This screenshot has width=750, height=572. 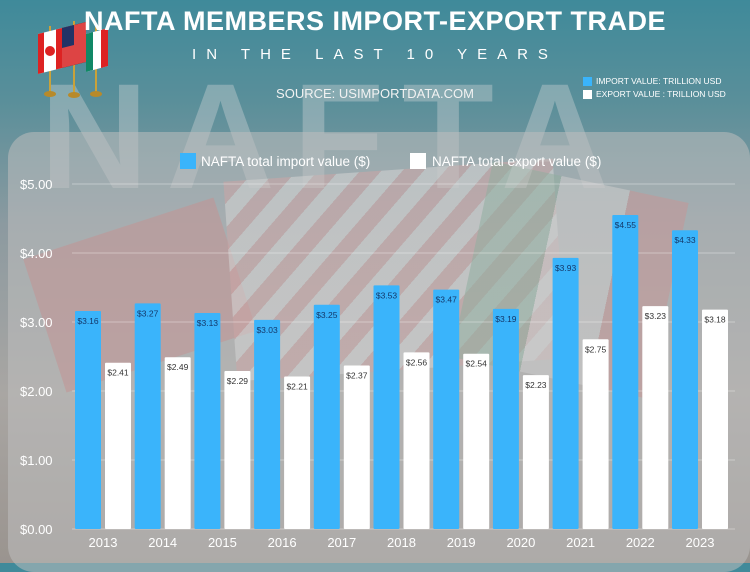 I want to click on legend-export-label: NAFTA total export value ($), so click(x=516, y=161).